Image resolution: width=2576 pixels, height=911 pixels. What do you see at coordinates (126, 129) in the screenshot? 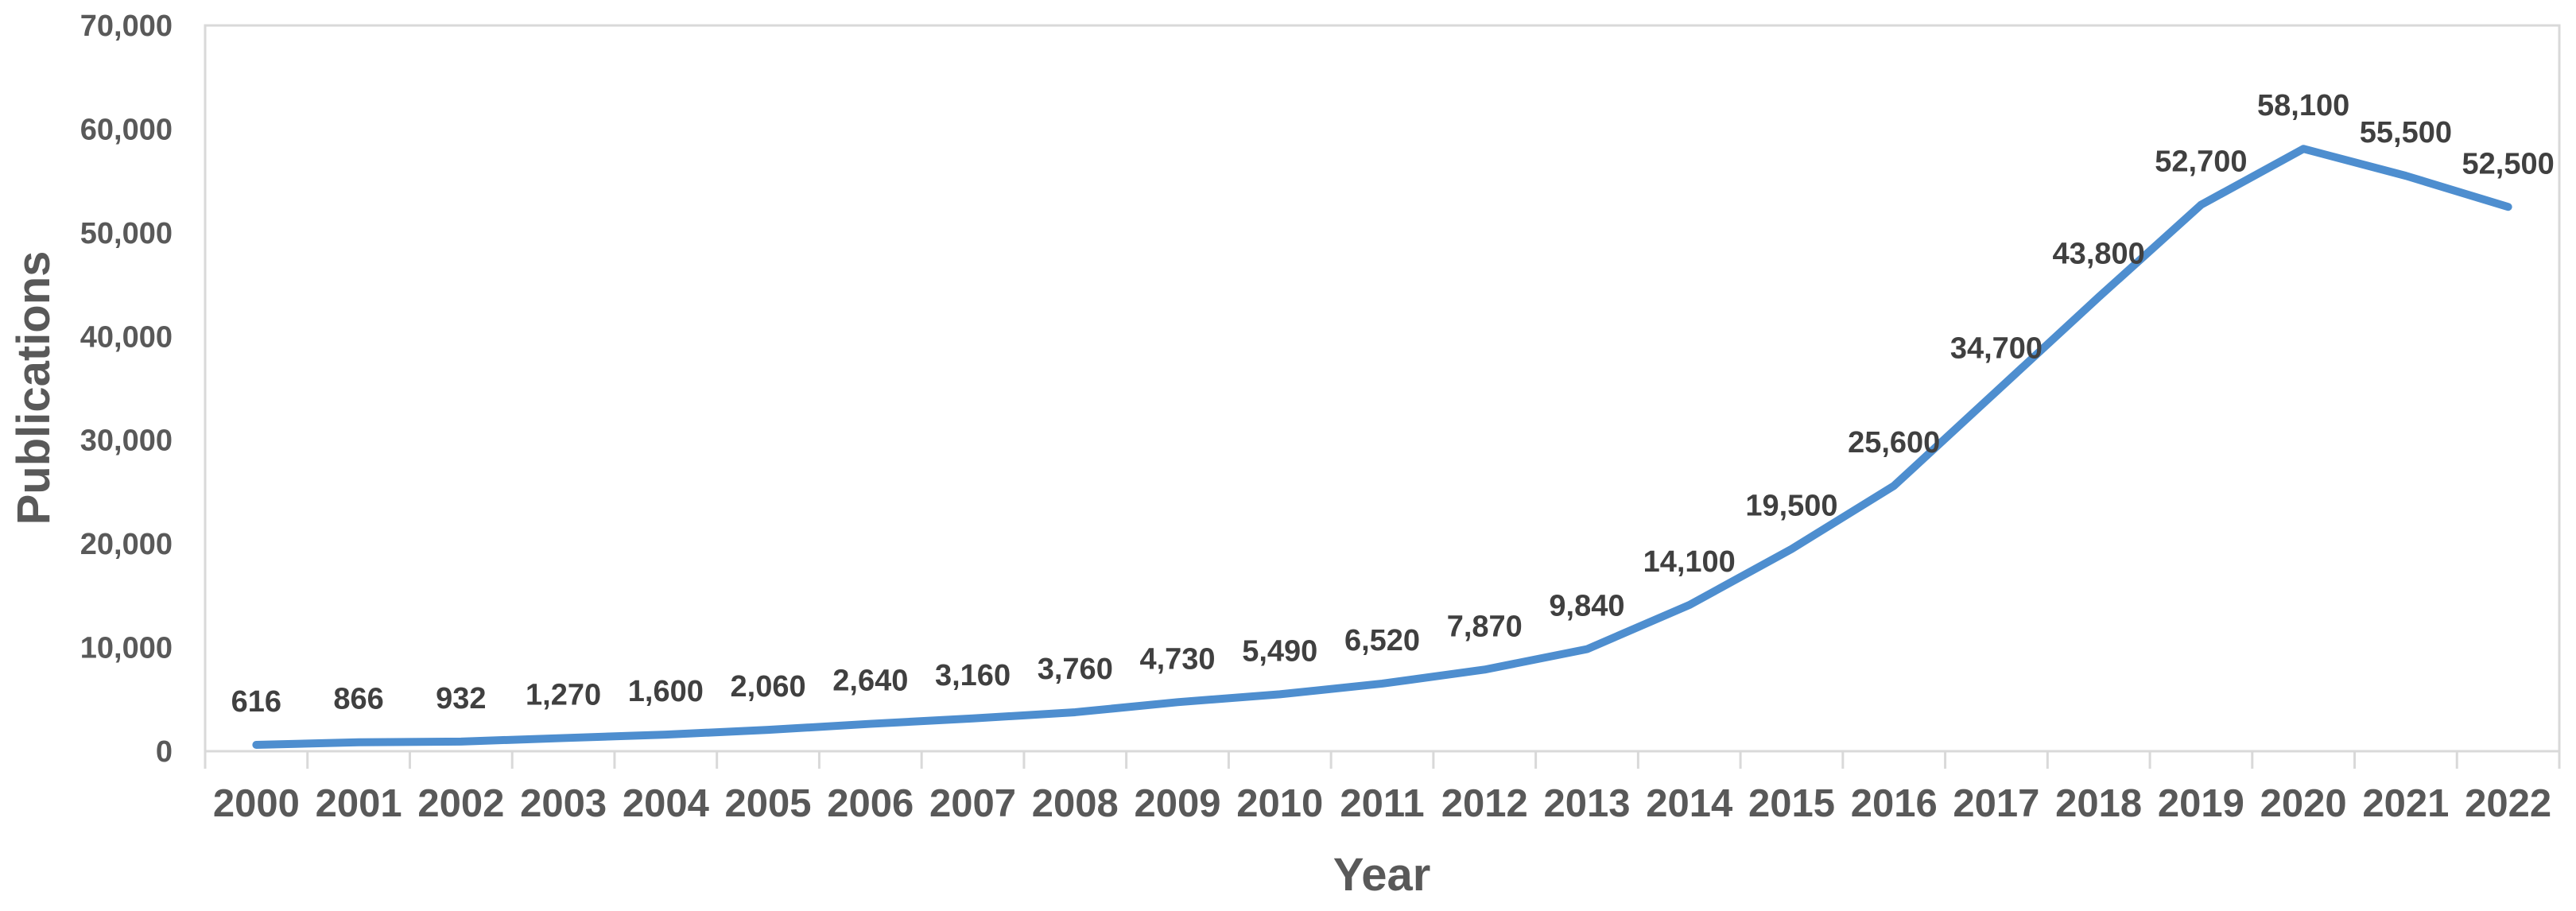
I see `y-tick-label: 60,000` at bounding box center [126, 129].